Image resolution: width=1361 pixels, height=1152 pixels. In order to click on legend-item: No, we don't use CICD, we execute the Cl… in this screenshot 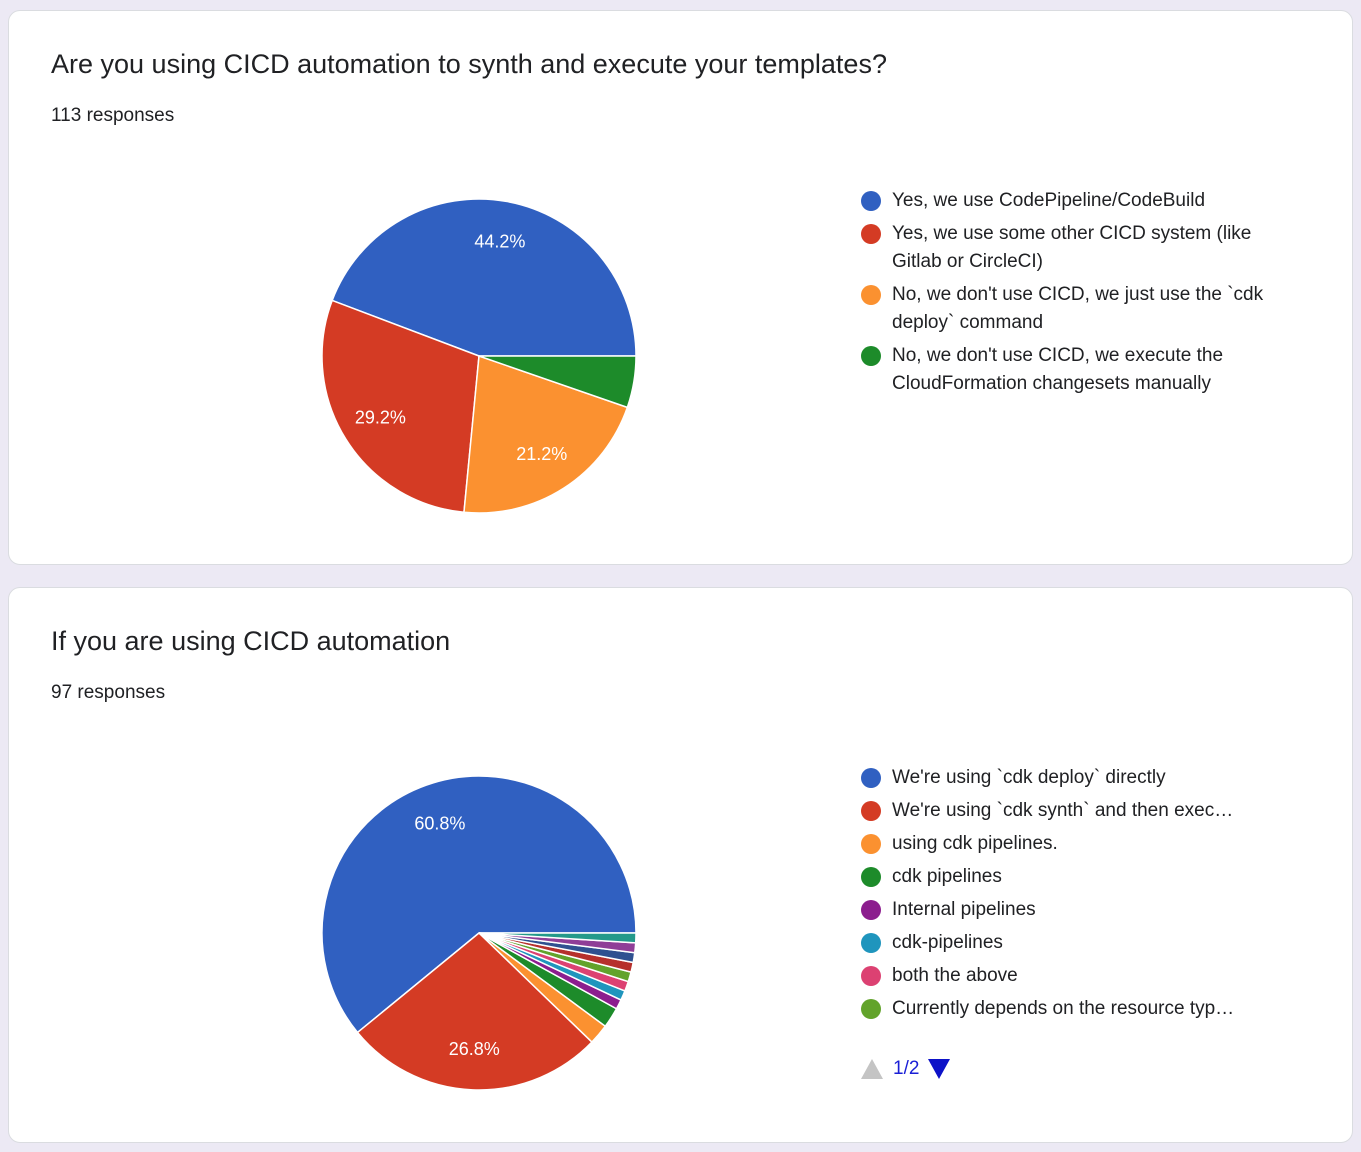, I will do `click(1071, 370)`.